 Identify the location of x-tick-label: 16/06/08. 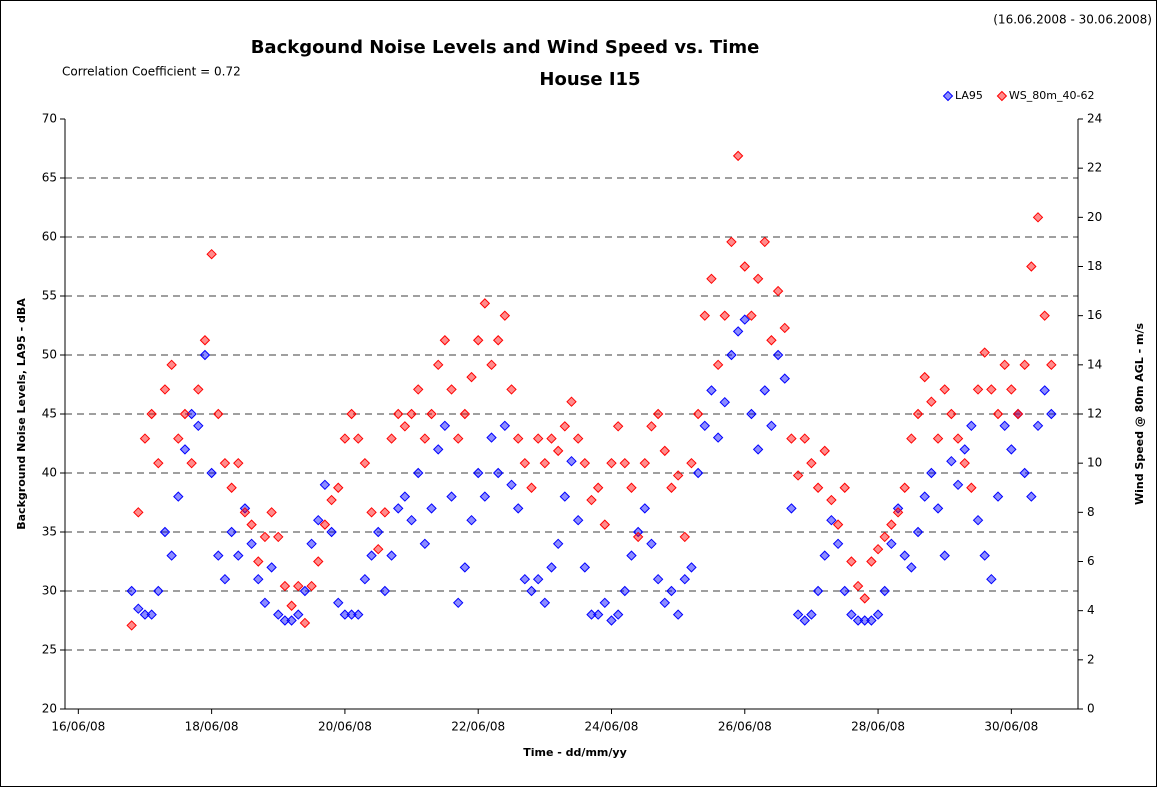
(78, 727).